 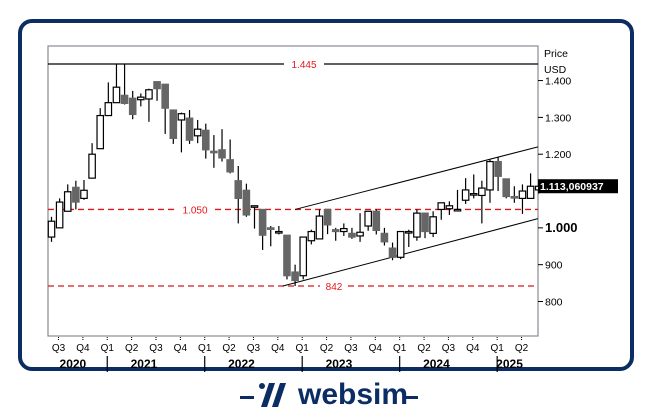 What do you see at coordinates (558, 118) in the screenshot?
I see `y-tick-label: 1.300` at bounding box center [558, 118].